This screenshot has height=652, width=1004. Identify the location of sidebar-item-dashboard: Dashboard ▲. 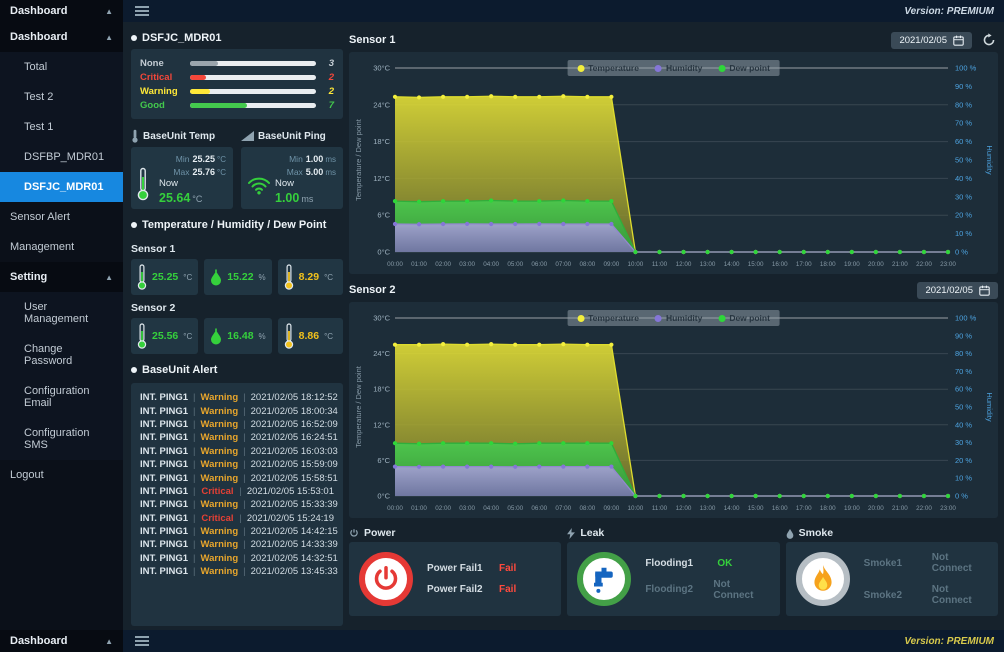
(61, 37).